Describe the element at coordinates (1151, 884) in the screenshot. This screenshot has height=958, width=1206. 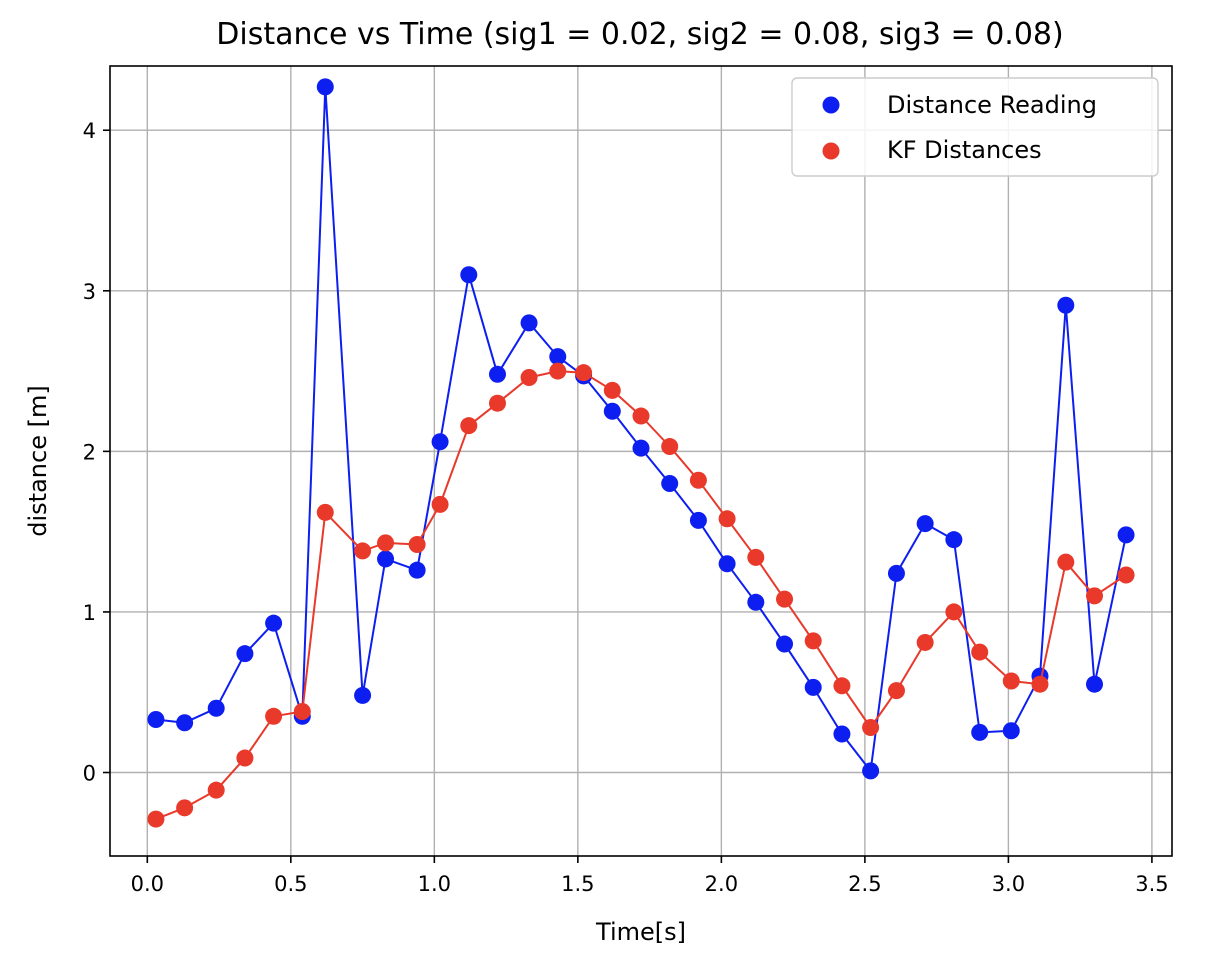
I see `x-tick-label: 3.5` at that location.